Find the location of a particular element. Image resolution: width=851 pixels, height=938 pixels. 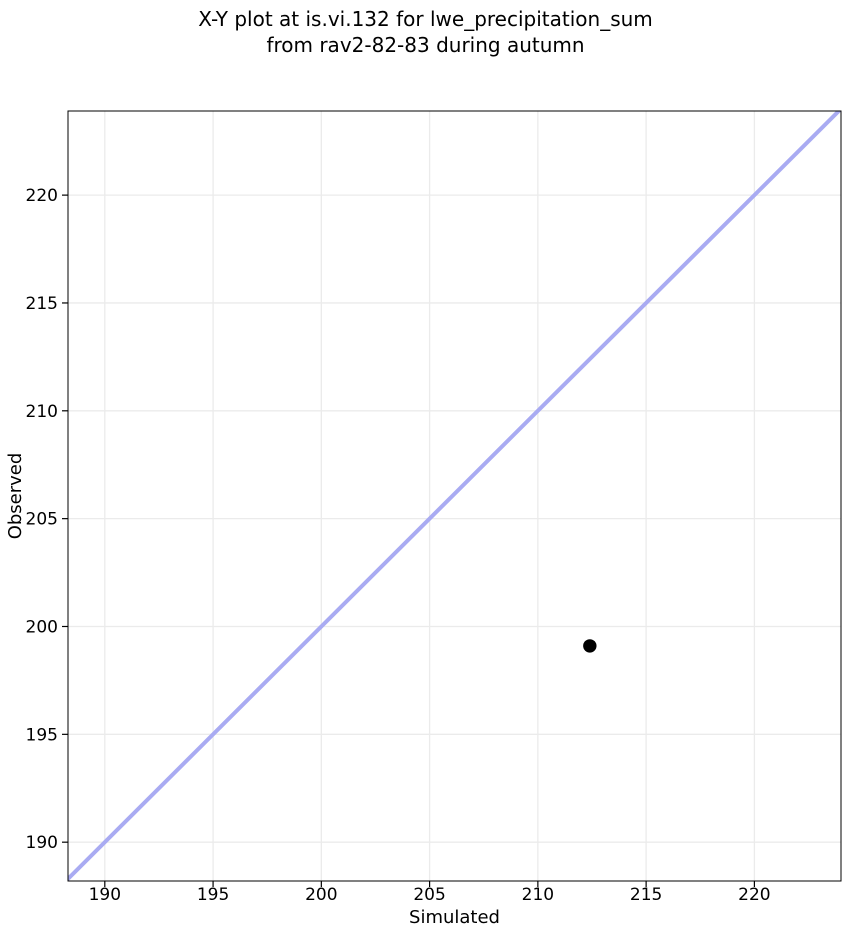

x-tick-label: 220 is located at coordinates (754, 895).